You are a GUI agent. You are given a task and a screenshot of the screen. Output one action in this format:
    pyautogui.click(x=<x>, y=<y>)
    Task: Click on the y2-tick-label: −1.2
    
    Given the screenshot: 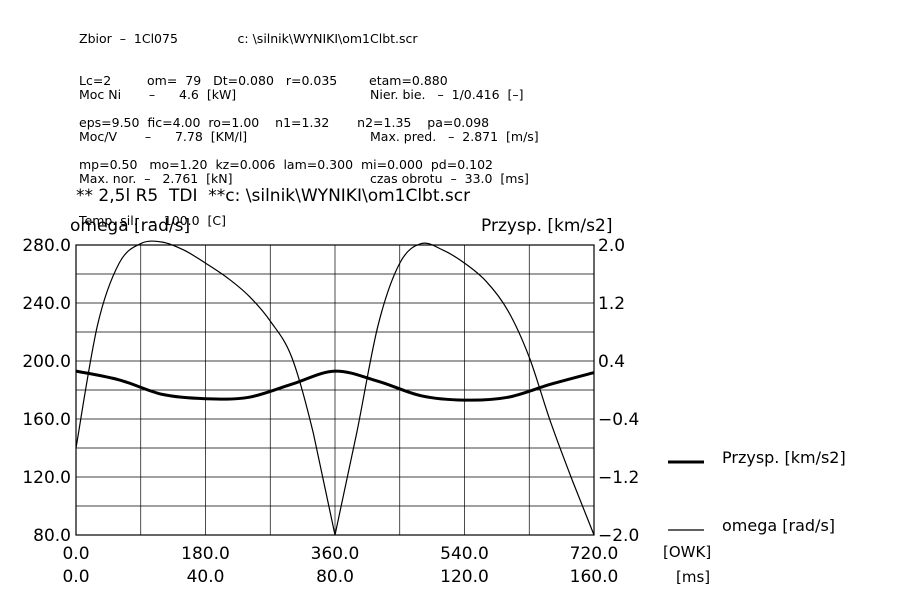 What is the action you would take?
    pyautogui.click(x=618, y=478)
    